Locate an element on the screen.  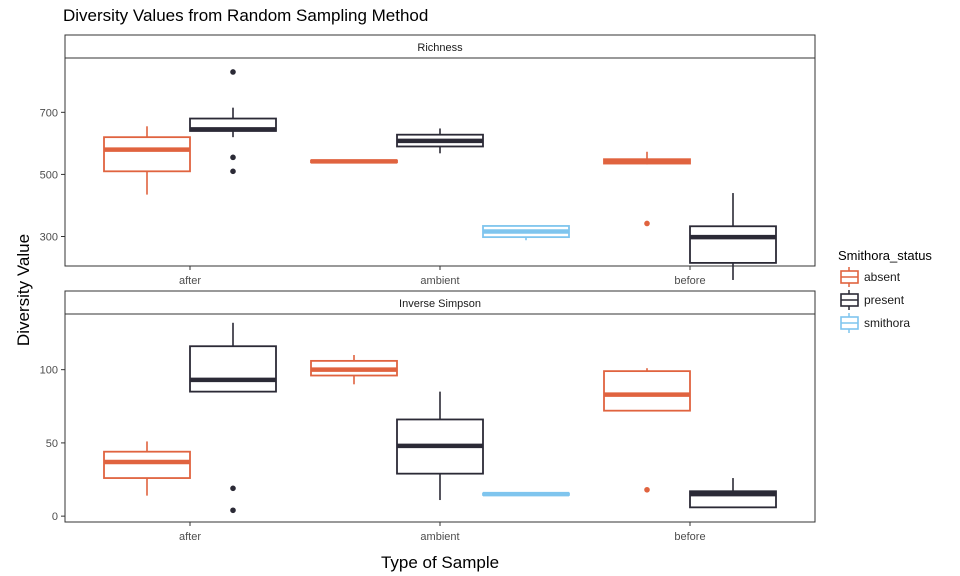
legend-item-present: present is located at coordinates (872, 300).